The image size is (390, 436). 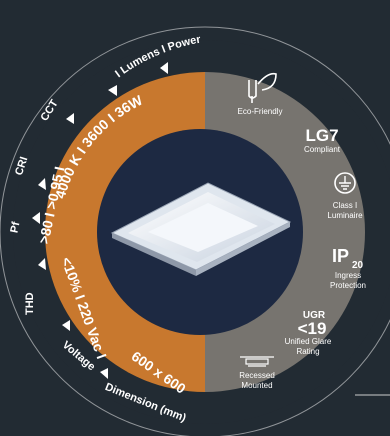 I want to click on plug-leaf-icon, so click(x=262, y=87).